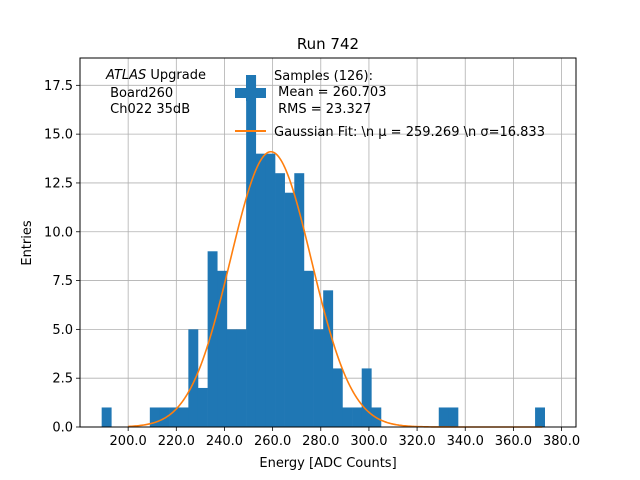  I want to click on x-tick-label: 320.0, so click(416, 441).